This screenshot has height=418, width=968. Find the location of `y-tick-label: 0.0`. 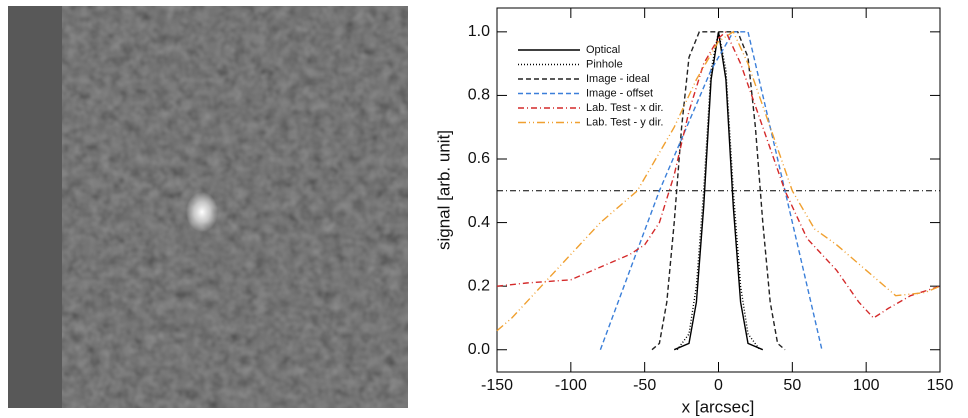

y-tick-label: 0.0 is located at coordinates (479, 349).